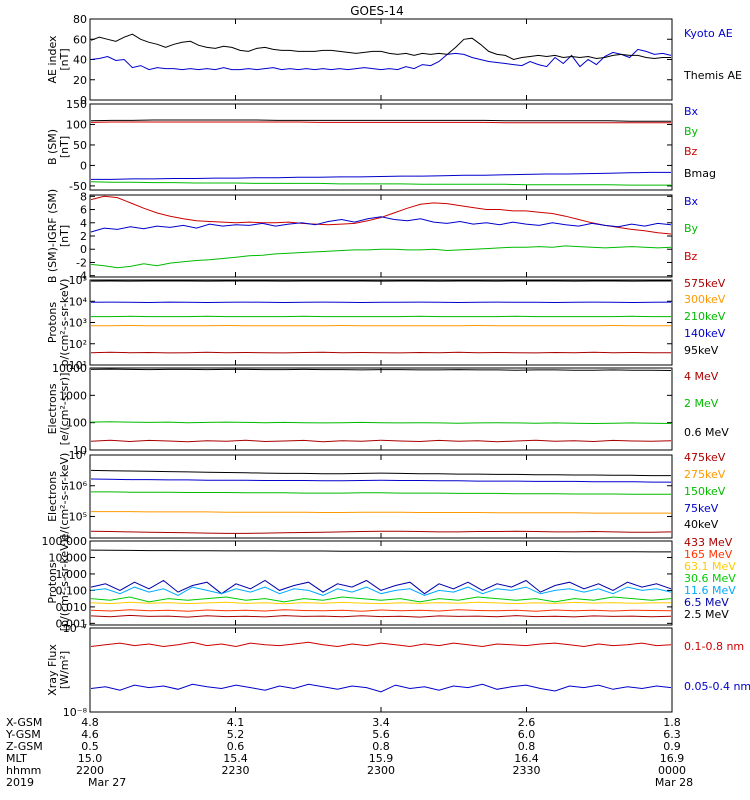 The height and width of the screenshot is (800, 750). What do you see at coordinates (381, 599) in the screenshot?
I see `series-line-30-6-mev` at bounding box center [381, 599].